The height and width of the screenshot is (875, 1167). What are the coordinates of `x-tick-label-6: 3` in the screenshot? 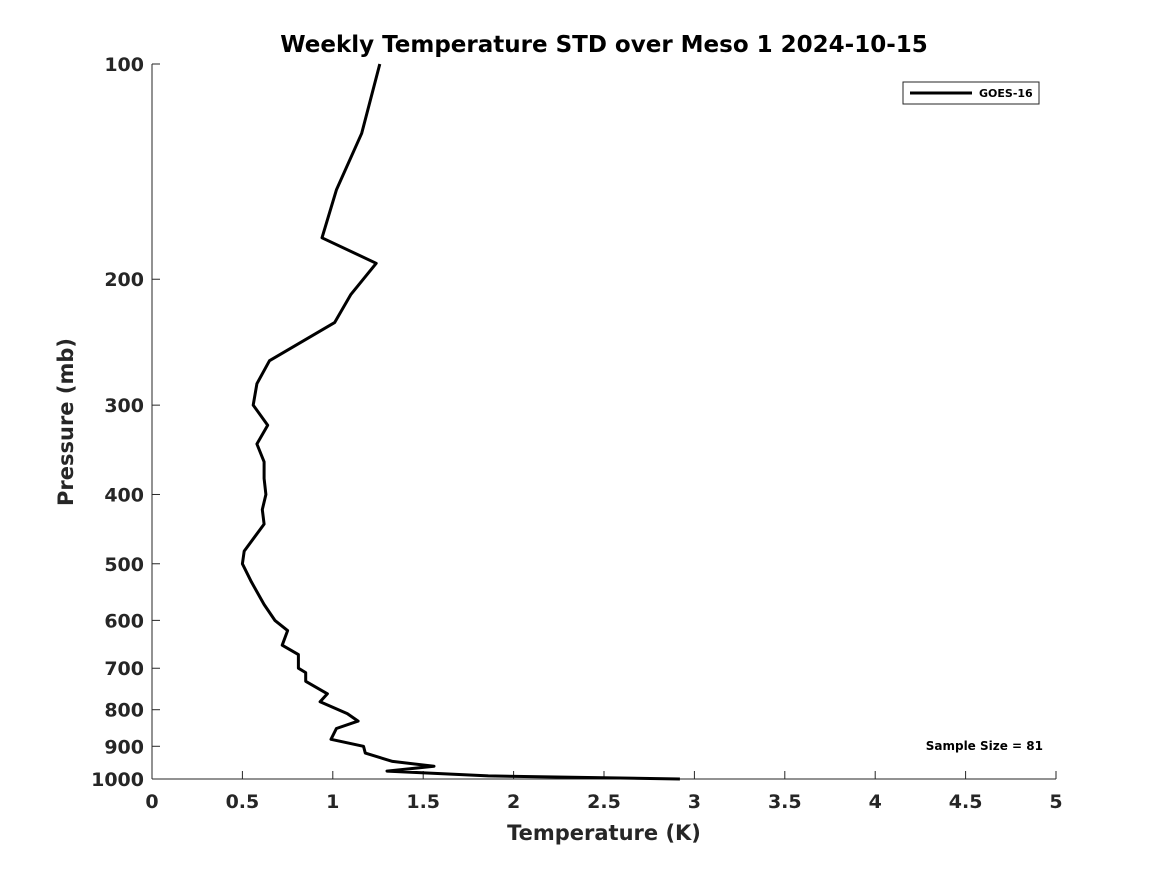 It's located at (694, 802).